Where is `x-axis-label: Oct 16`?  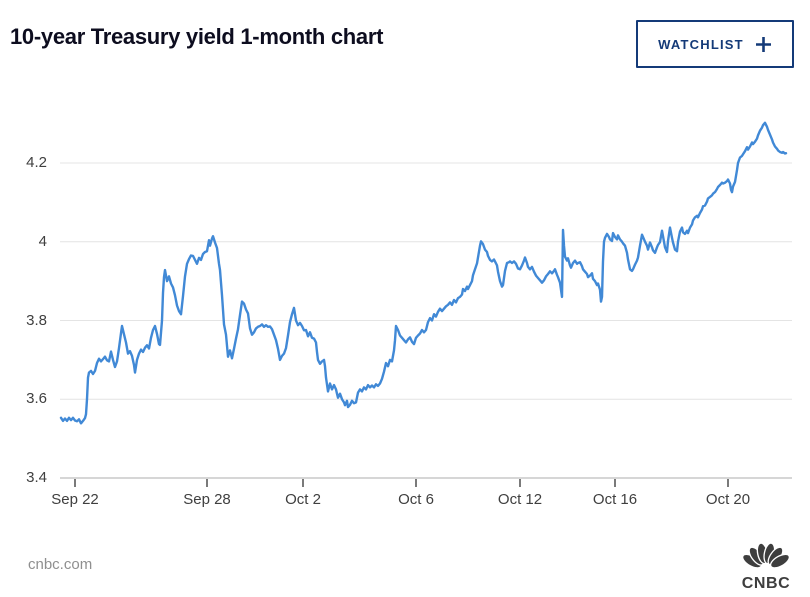 x-axis-label: Oct 16 is located at coordinates (615, 499).